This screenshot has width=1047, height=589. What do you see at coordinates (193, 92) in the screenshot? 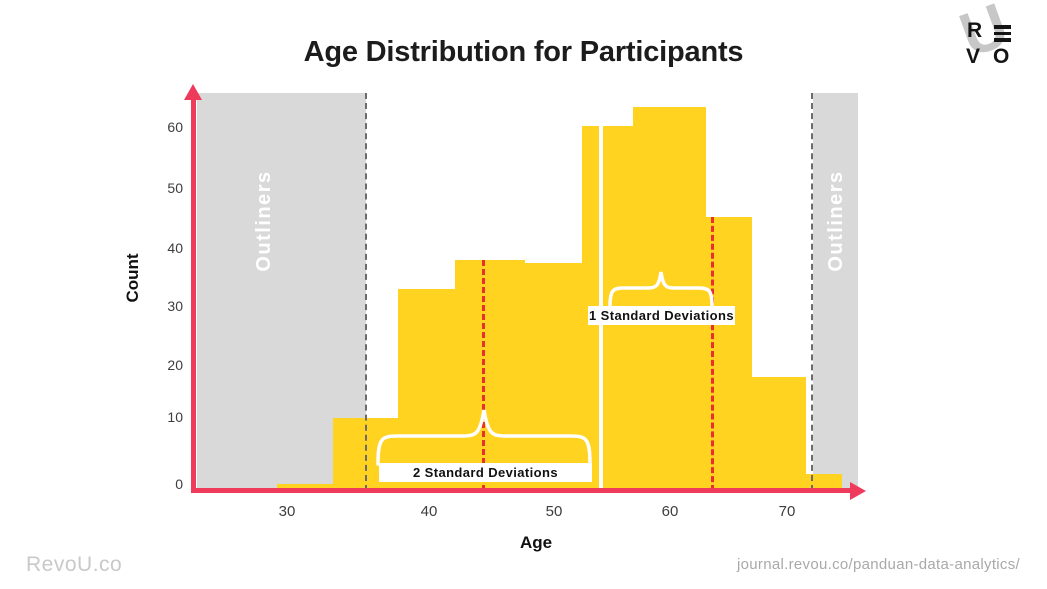
I see `y-axis-arrowhead` at bounding box center [193, 92].